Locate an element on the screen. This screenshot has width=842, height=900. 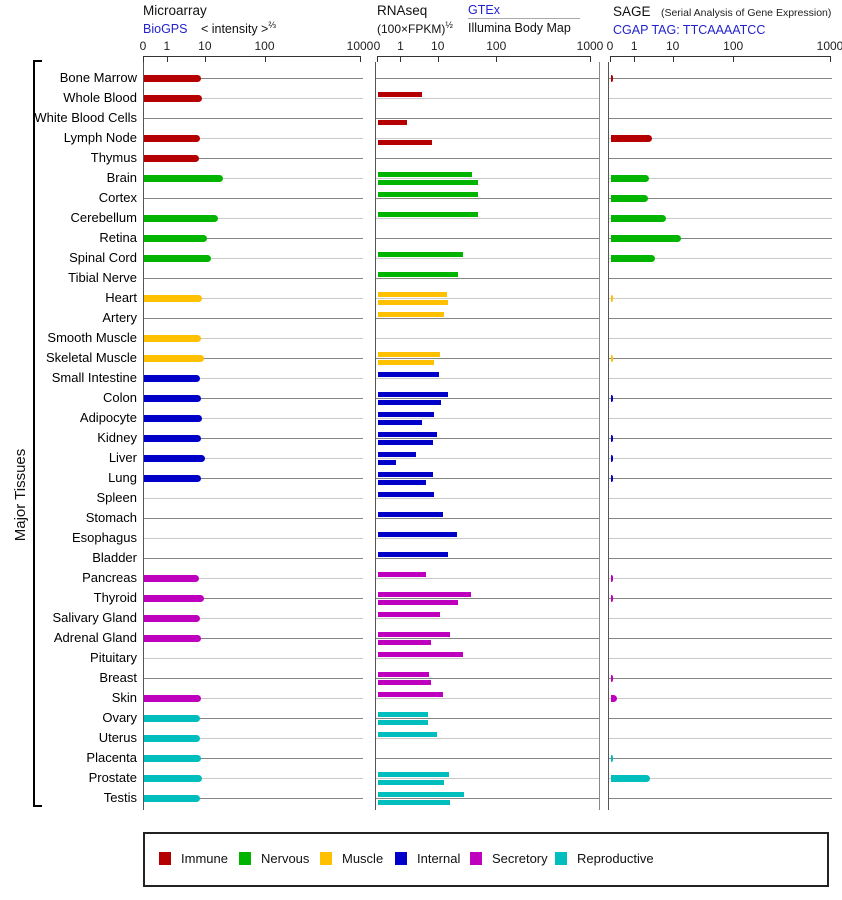
rnaseq-axis-line is located at coordinates (483, 56).